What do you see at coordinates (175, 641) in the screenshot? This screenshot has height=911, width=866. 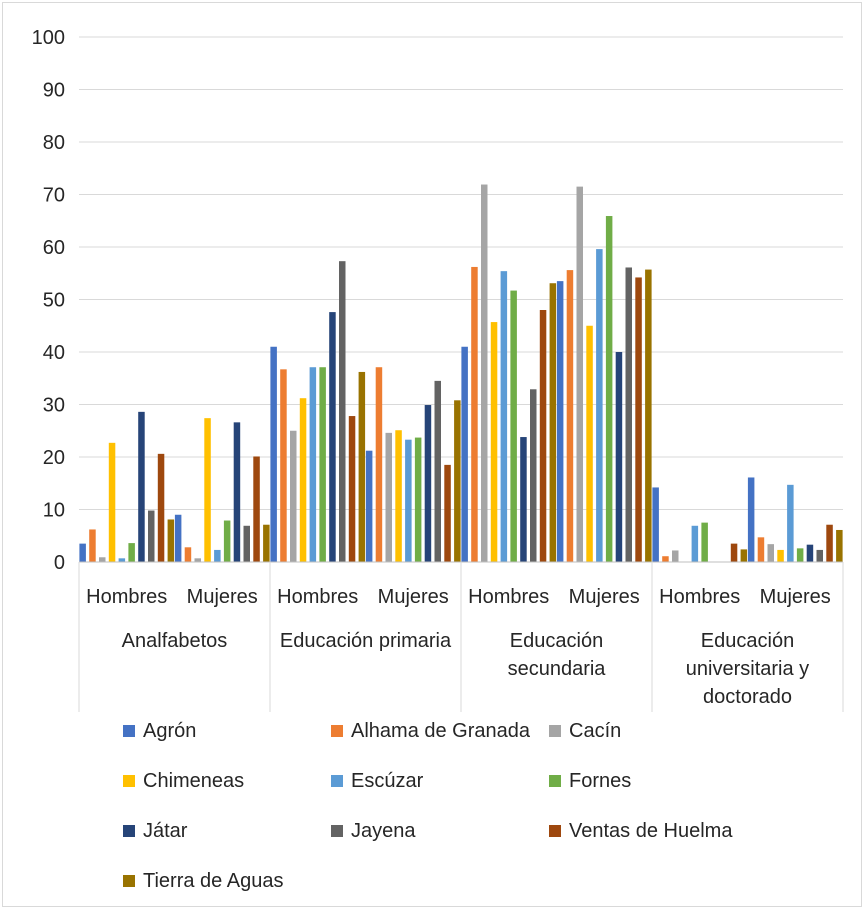 I see `group-label: Analfabetos` at bounding box center [175, 641].